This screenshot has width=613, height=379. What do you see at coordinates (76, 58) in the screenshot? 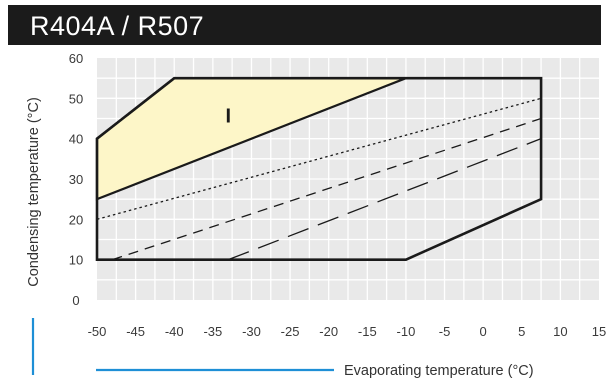
I see `y-tick-label: 60` at bounding box center [76, 58].